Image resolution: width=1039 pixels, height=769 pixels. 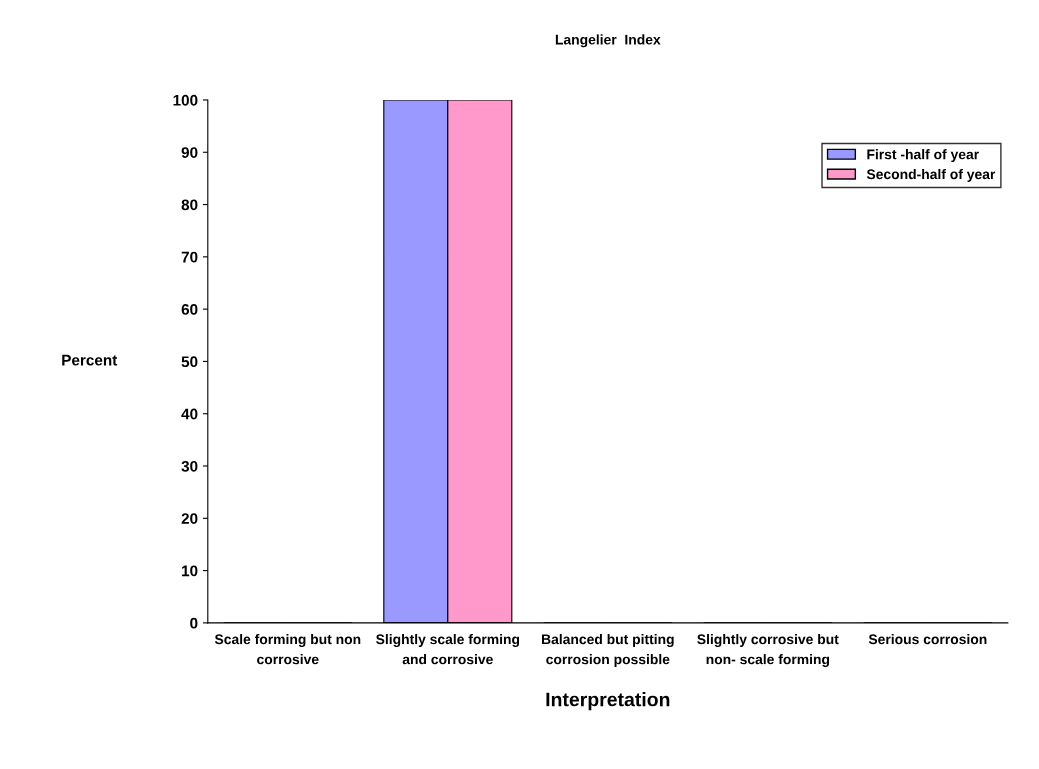 I want to click on x-tick-label: Slightly scale forming and corrosive, so click(x=448, y=649).